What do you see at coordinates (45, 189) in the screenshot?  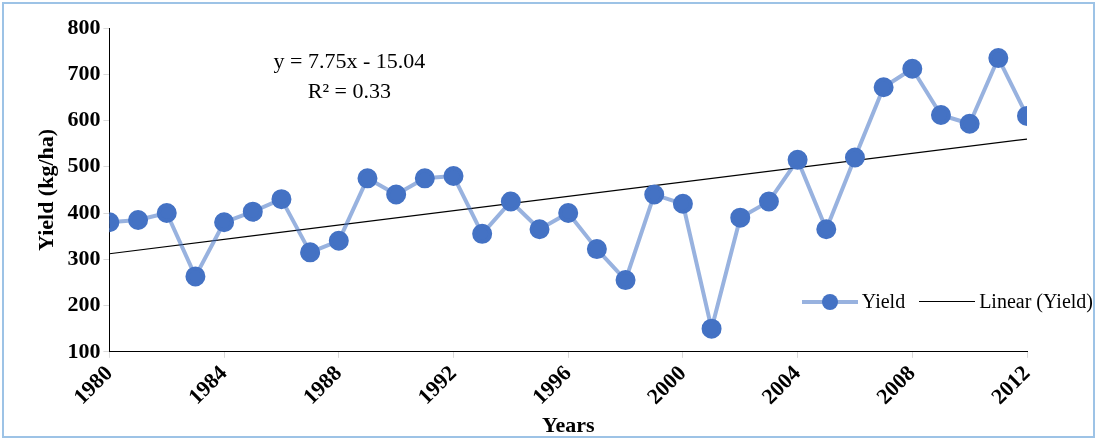 I see `y-axis-title: Yield (kg/ha)` at bounding box center [45, 189].